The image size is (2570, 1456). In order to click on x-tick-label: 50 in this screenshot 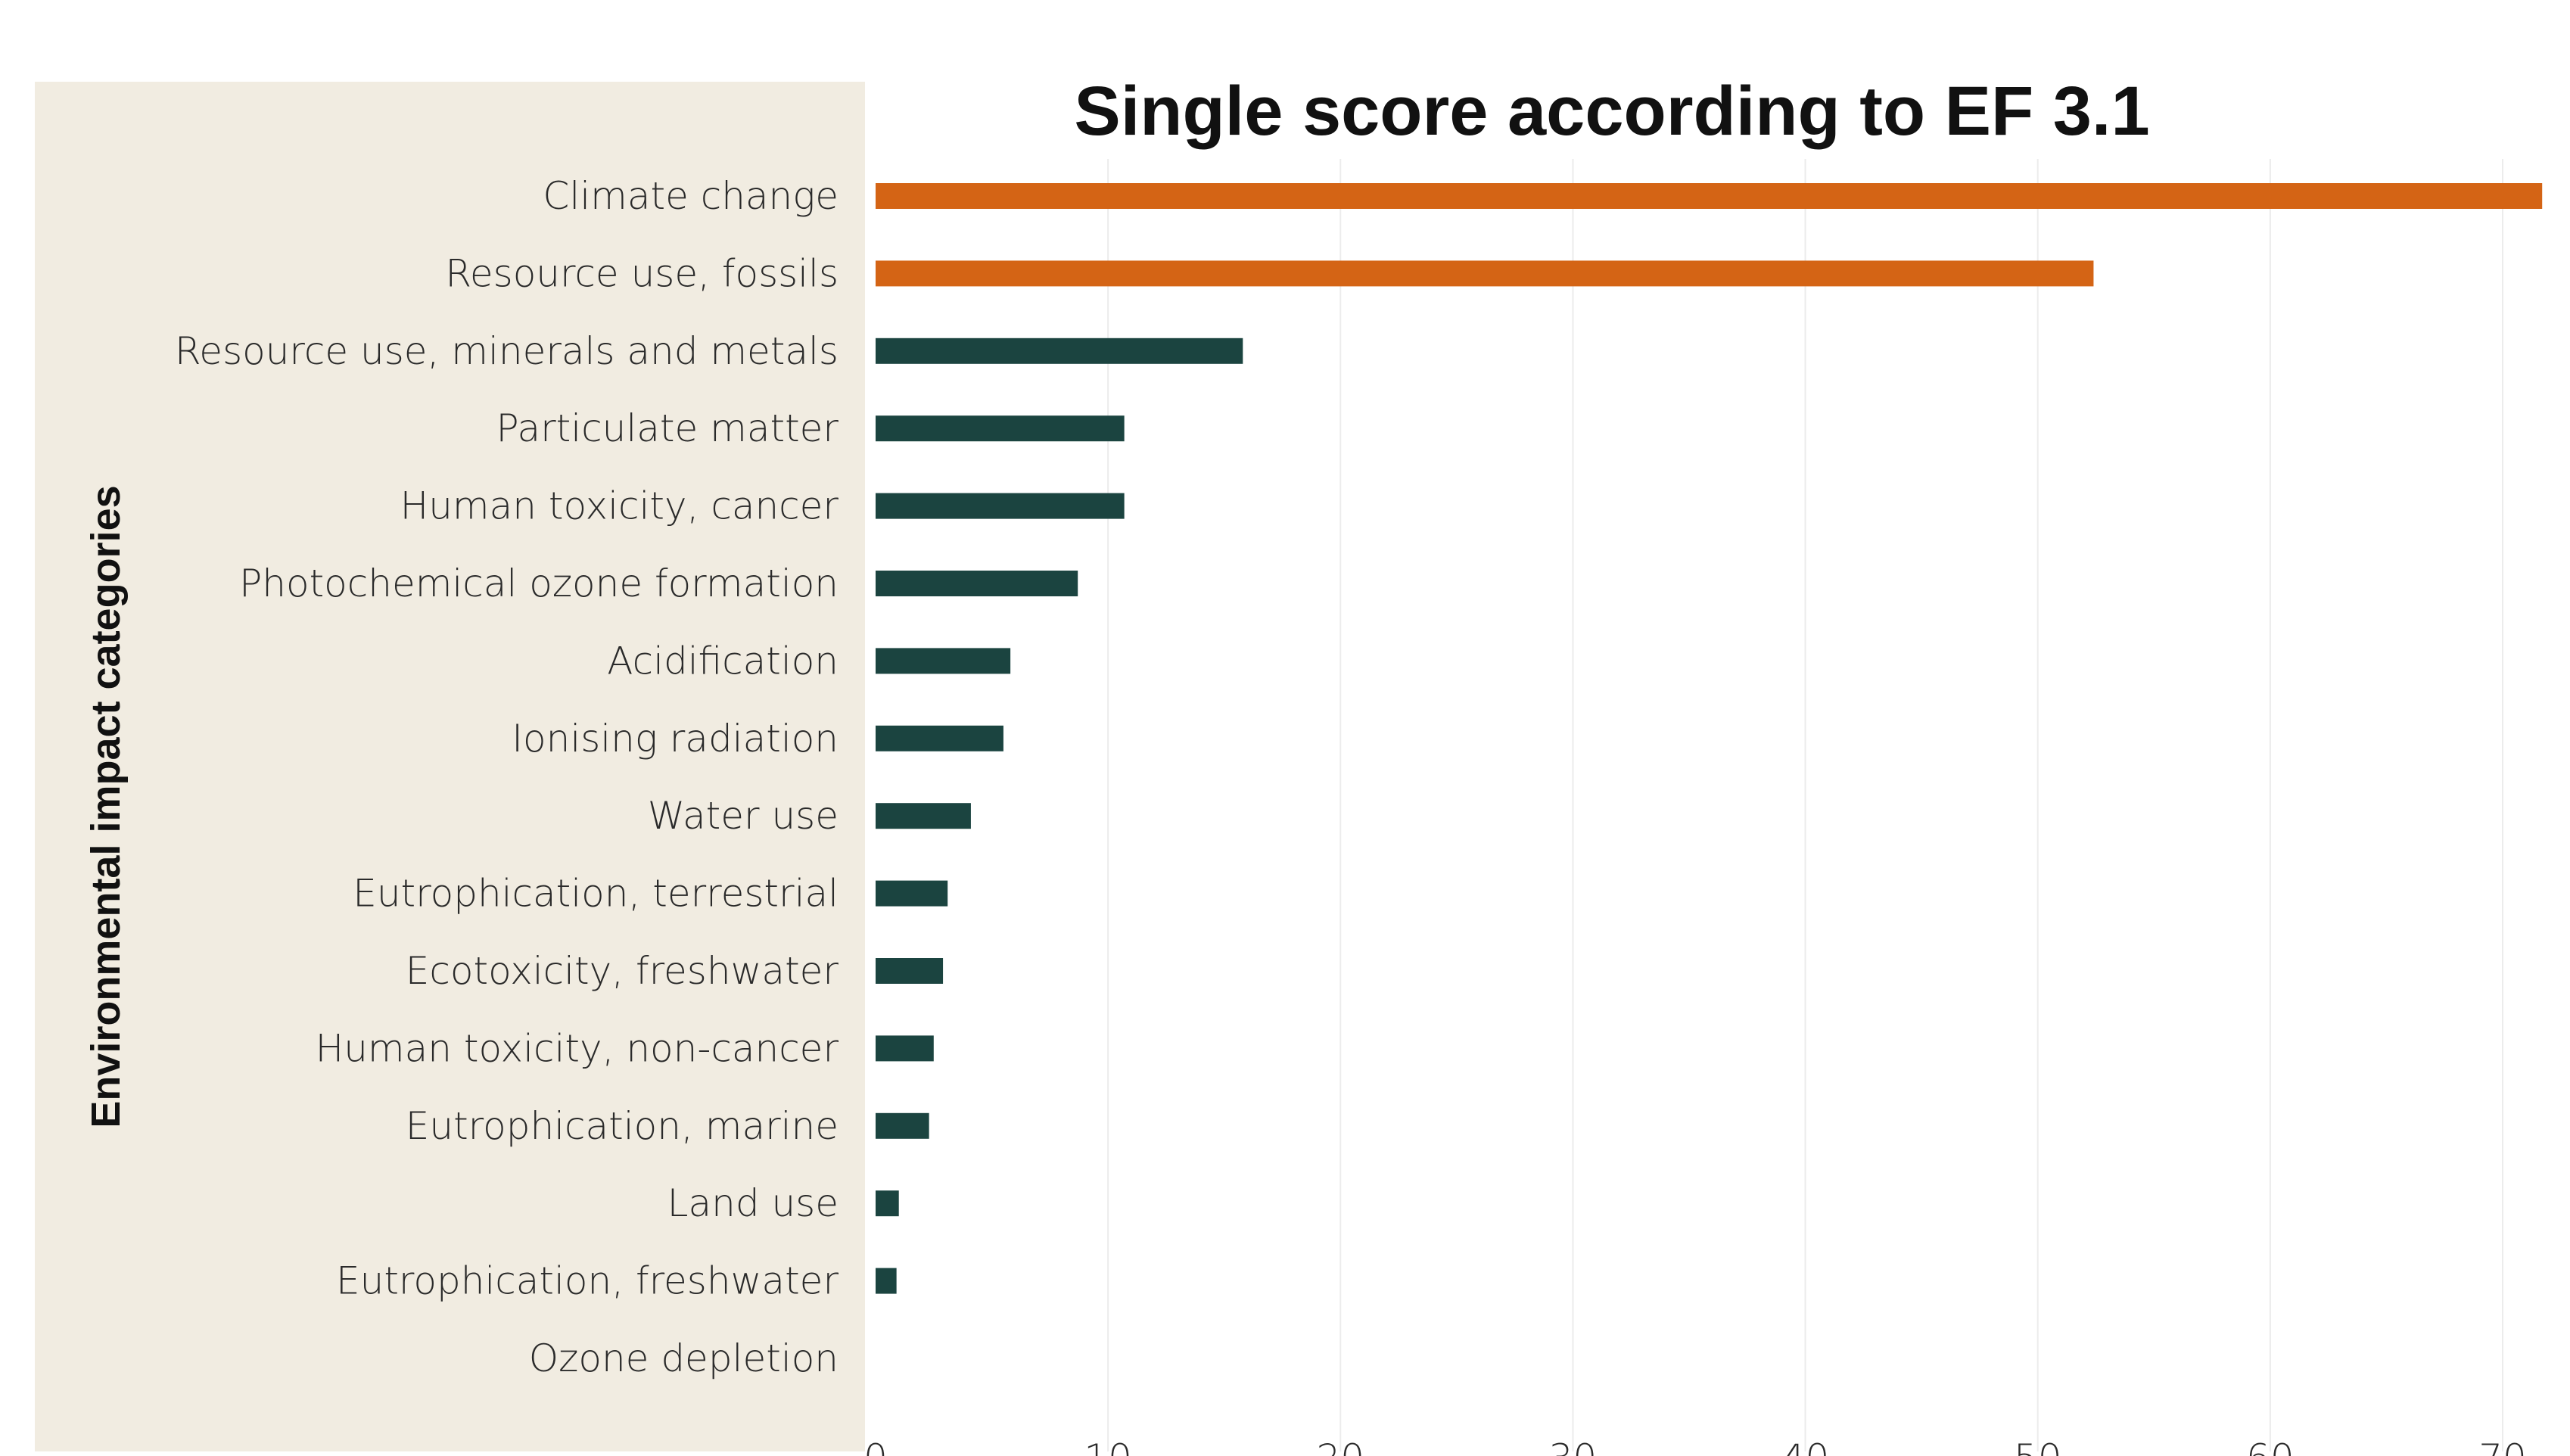, I will do `click(2038, 1446)`.